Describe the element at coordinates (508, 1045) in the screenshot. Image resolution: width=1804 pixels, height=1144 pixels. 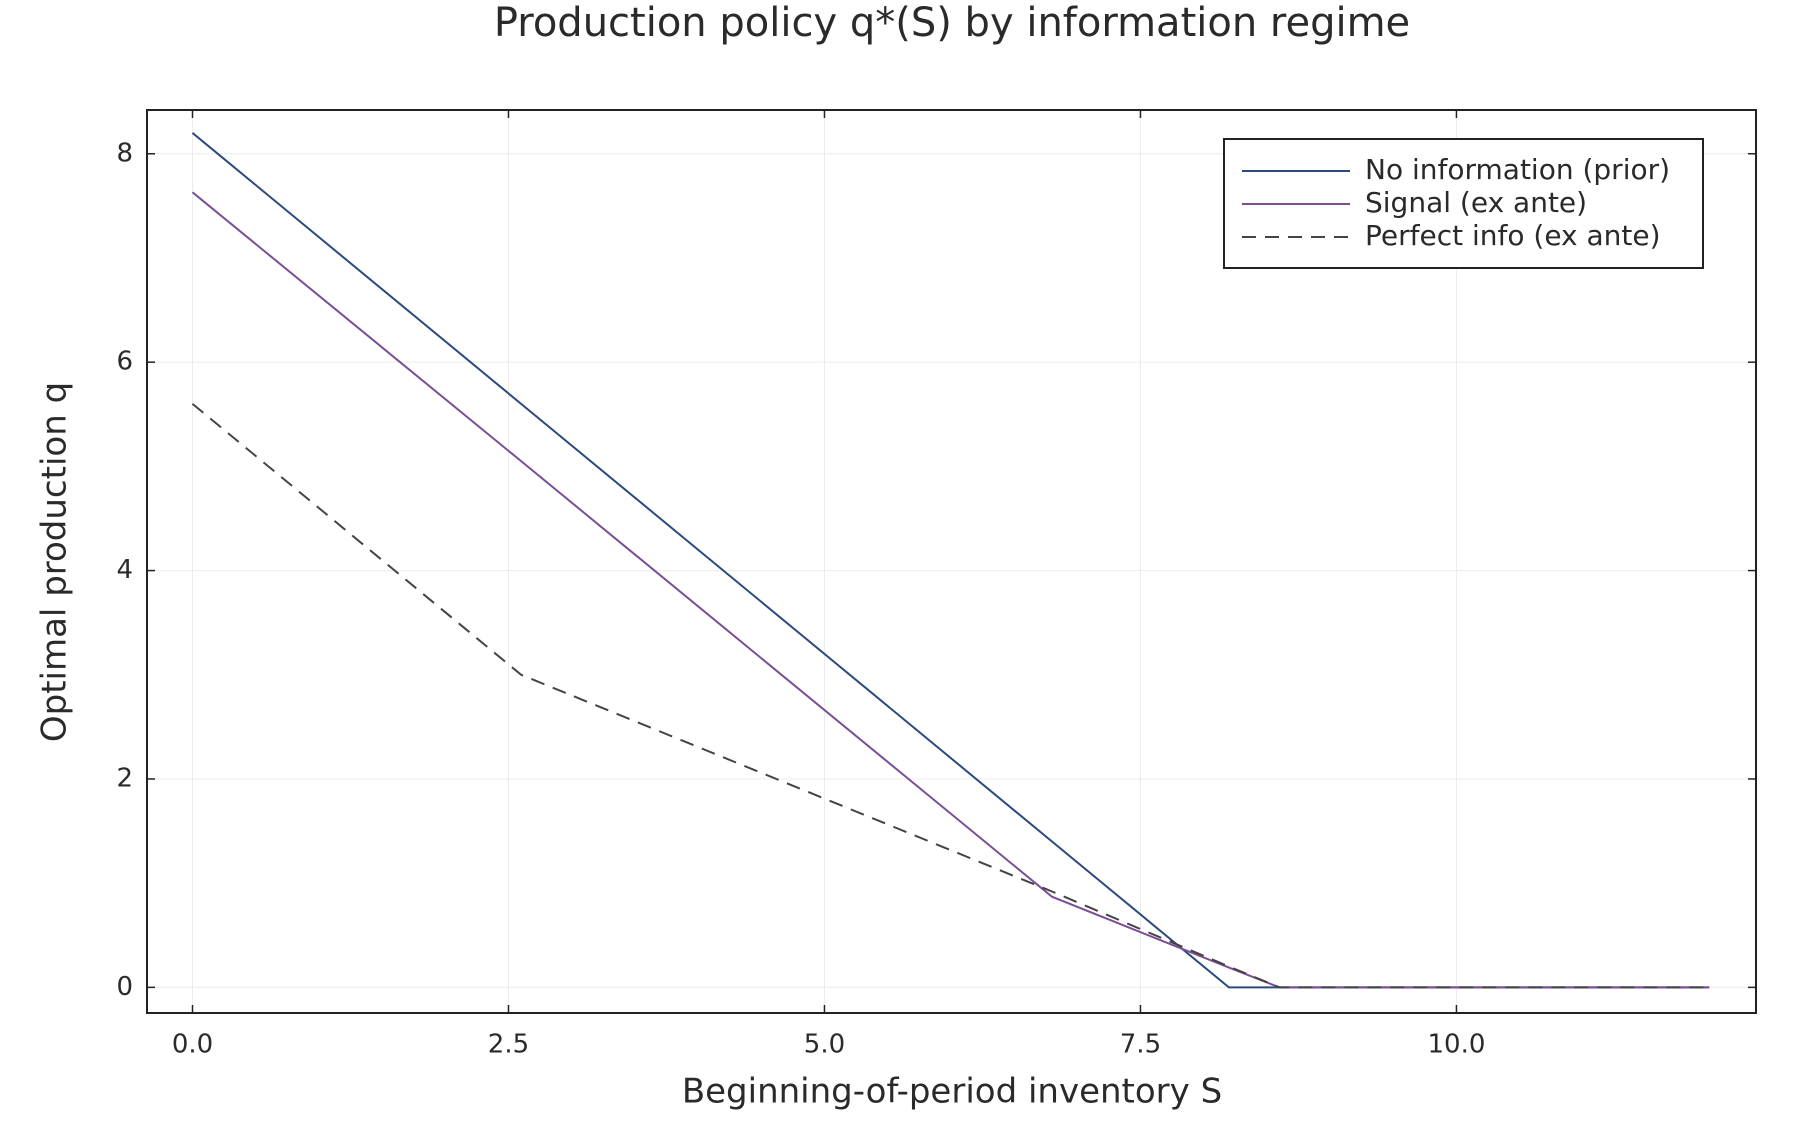
I see `x-tick-label: 2.5` at that location.